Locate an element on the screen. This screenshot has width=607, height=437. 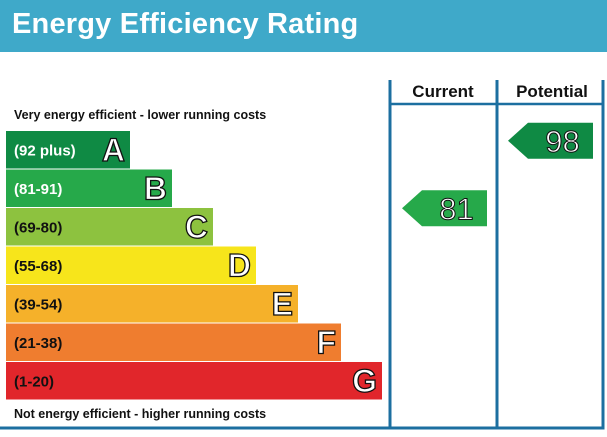
band-f-bar is located at coordinates (173, 342).